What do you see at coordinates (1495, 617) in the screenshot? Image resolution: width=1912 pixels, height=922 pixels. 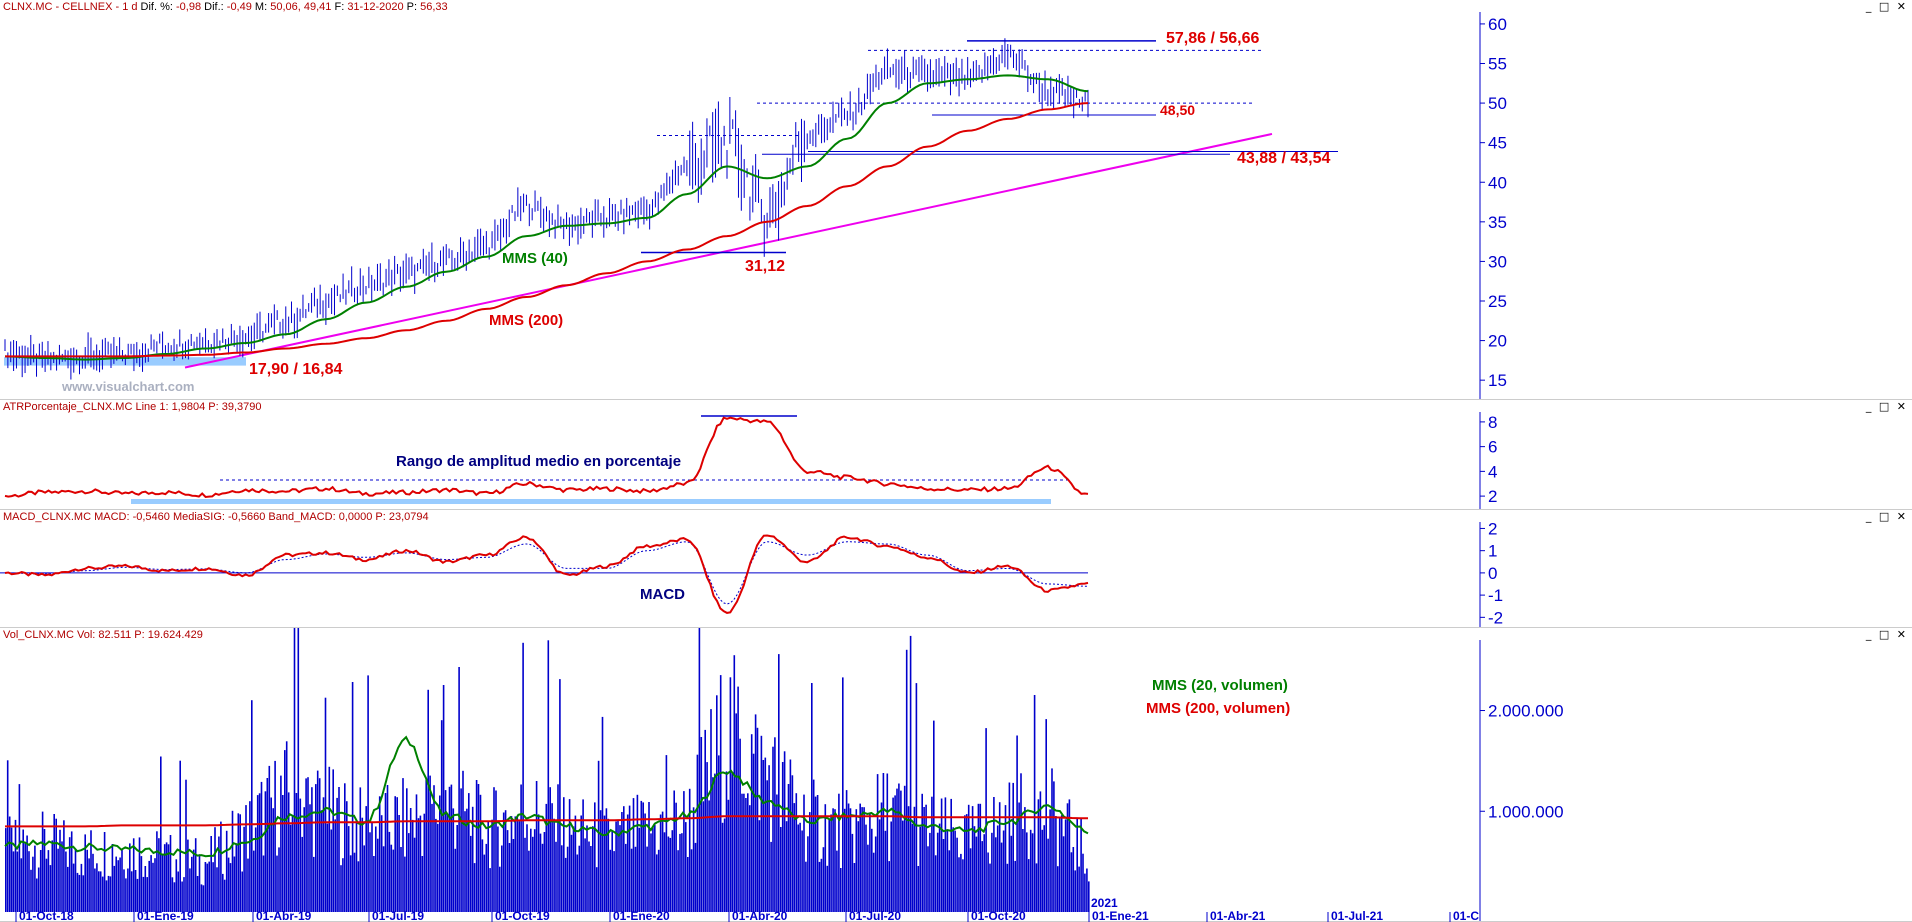 I see `macd-y-tick-label: -2` at bounding box center [1495, 617].